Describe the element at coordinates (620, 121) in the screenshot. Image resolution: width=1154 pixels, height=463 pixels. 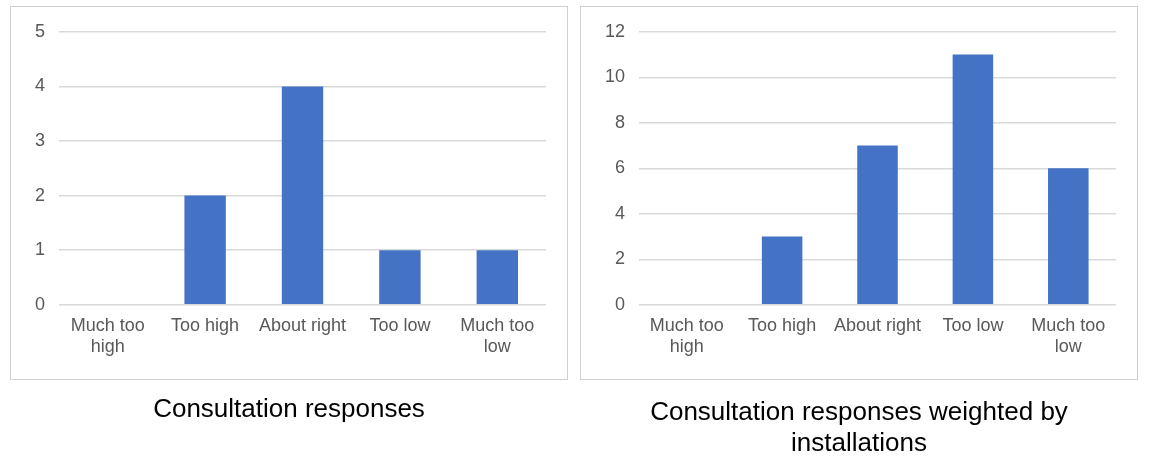
I see `y-tick-label: 8` at that location.